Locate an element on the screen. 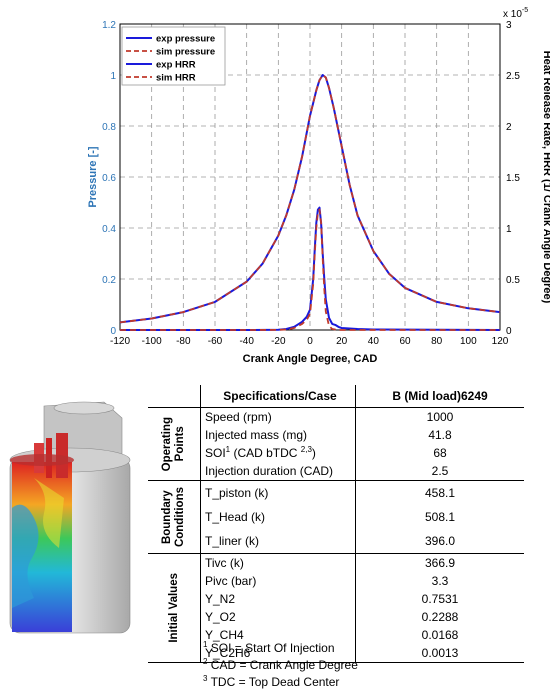  value-pivc: 3.3 is located at coordinates (440, 581).